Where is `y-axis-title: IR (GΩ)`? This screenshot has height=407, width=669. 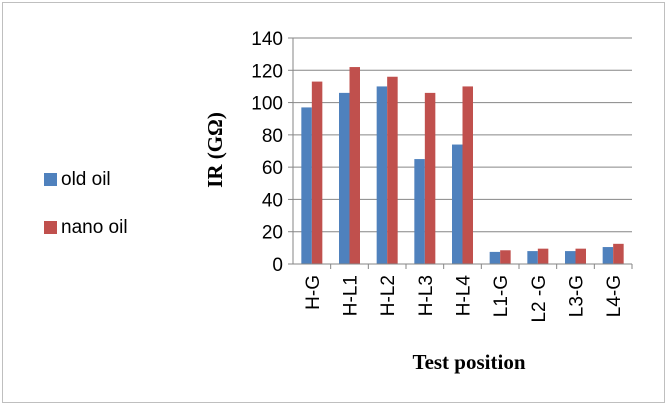 y-axis-title: IR (GΩ) is located at coordinates (215, 150).